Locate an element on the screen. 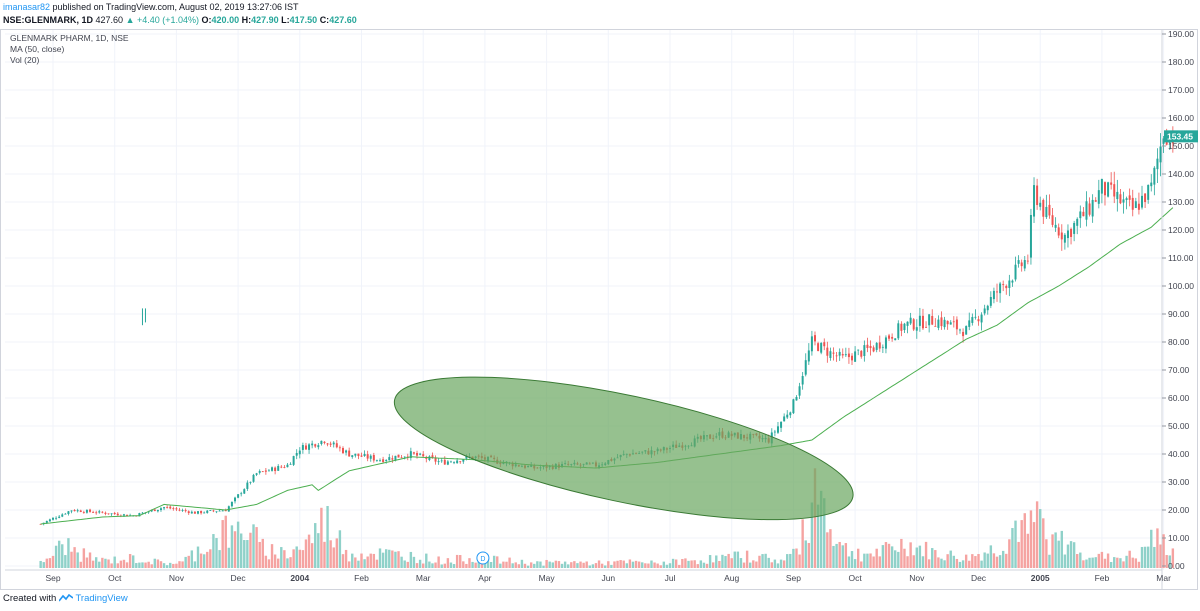 The image size is (1200, 611). time-tick-label: Aug is located at coordinates (731, 578).